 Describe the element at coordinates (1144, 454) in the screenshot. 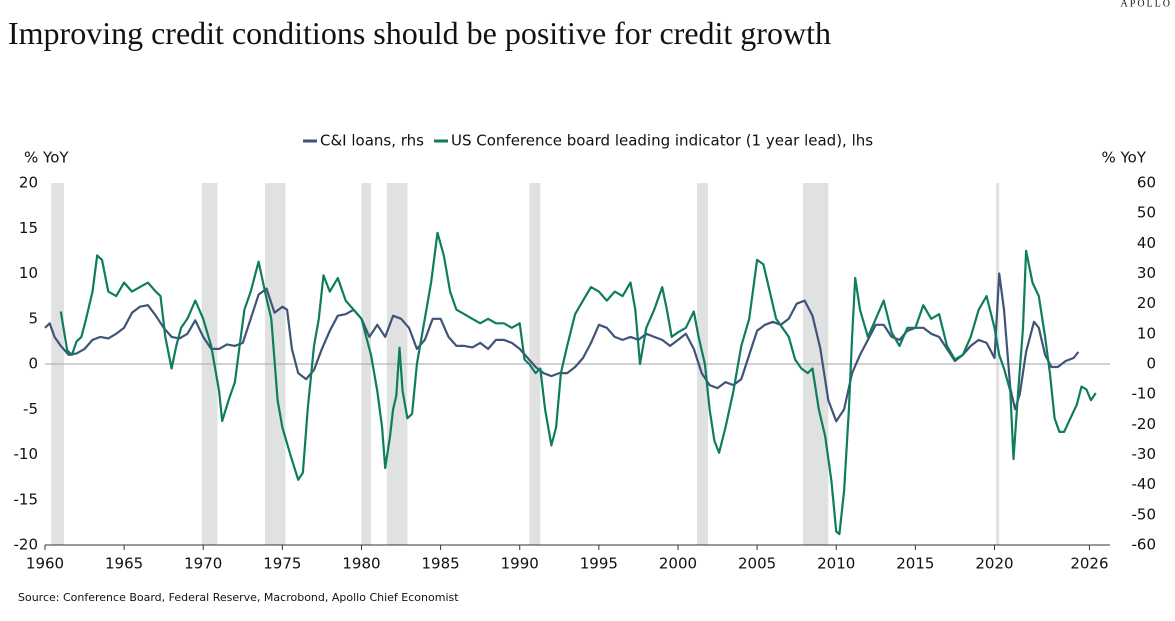

I see `y2-tick-label: -30` at that location.